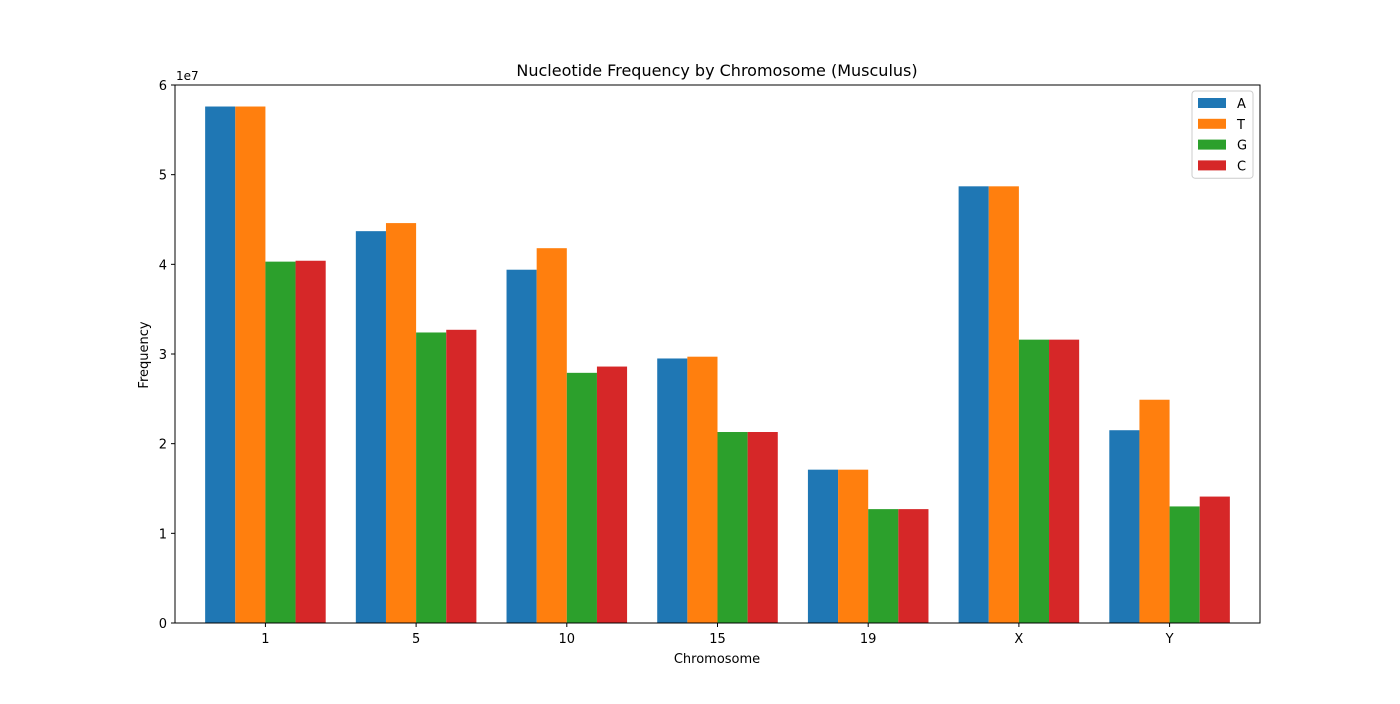 This screenshot has height=704, width=1400. Describe the element at coordinates (1212, 144) in the screenshot. I see `legend-swatch-G` at that location.